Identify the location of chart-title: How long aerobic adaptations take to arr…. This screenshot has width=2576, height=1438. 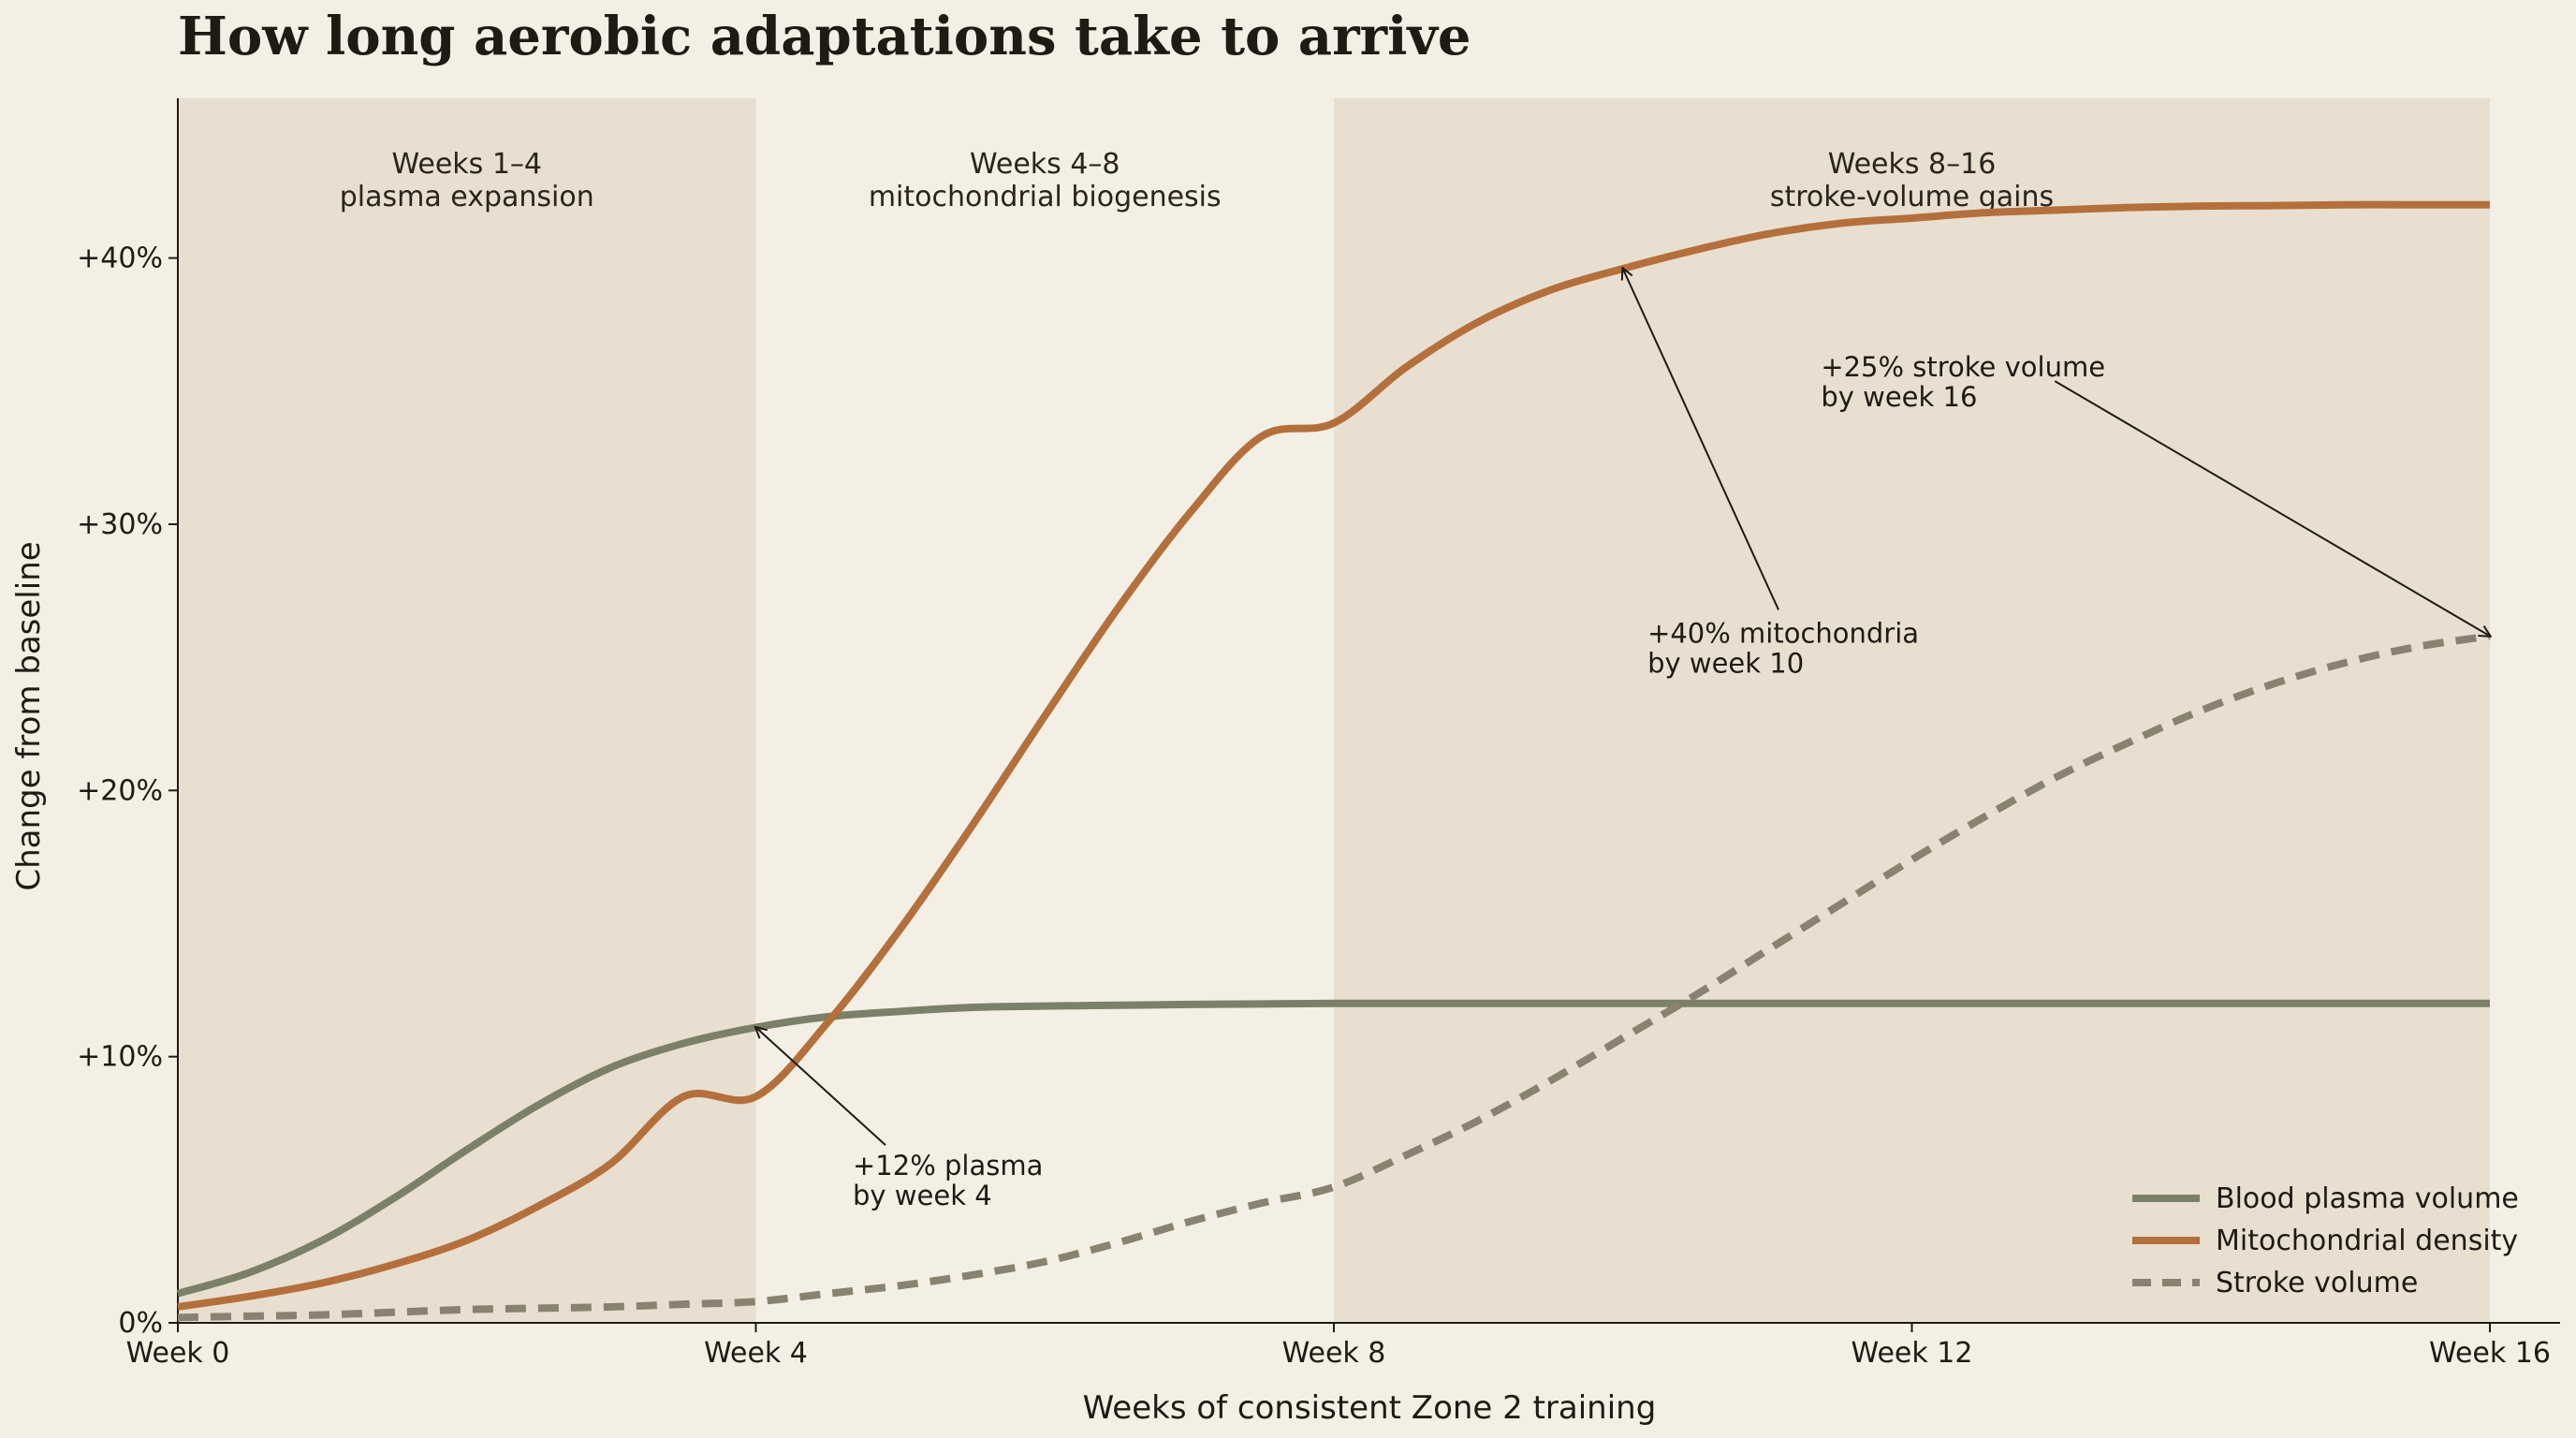
(824, 36).